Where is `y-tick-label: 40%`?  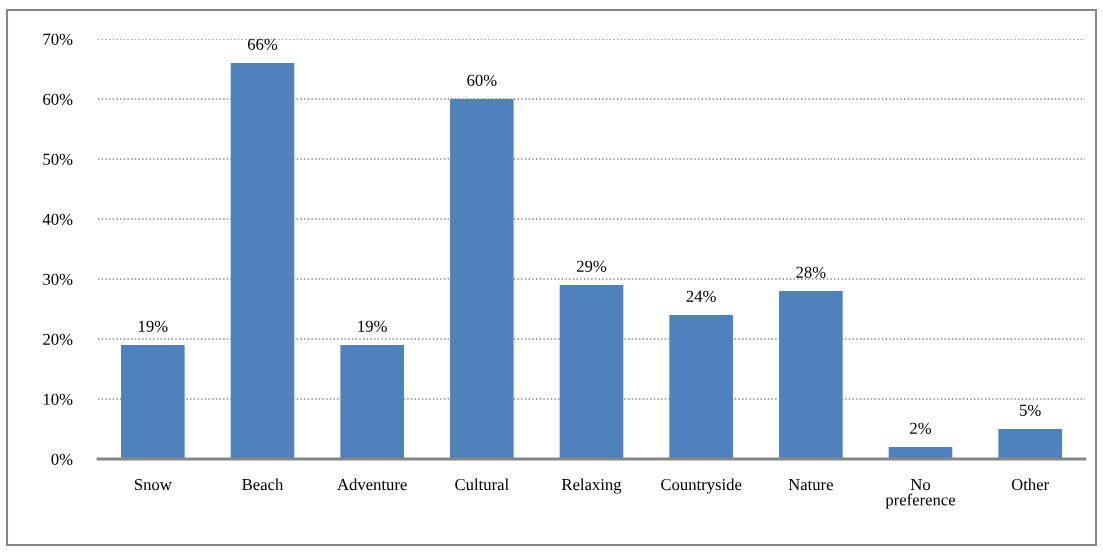 y-tick-label: 40% is located at coordinates (57, 219).